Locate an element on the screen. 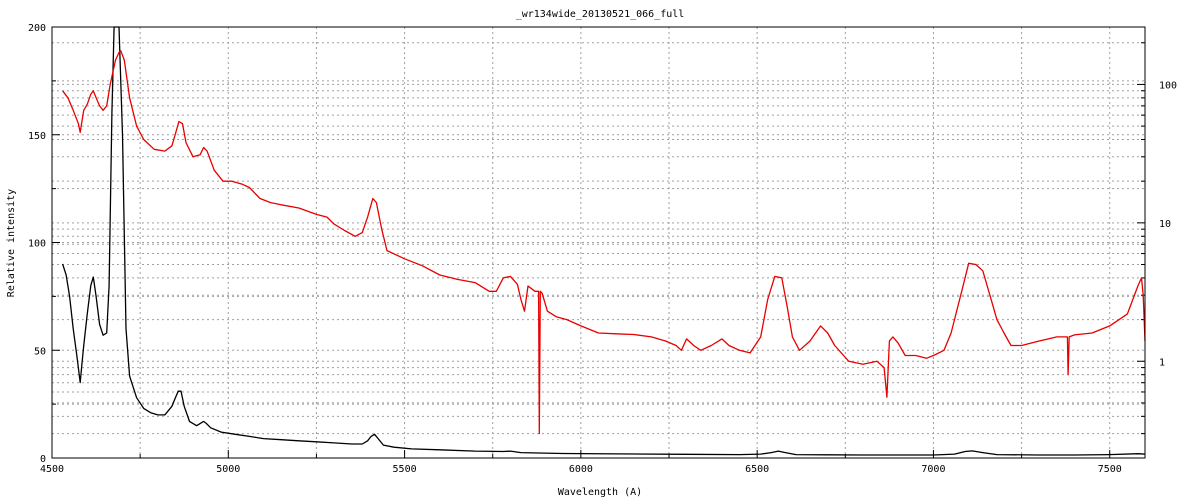  y-tick-label: 100 is located at coordinates (37, 244).